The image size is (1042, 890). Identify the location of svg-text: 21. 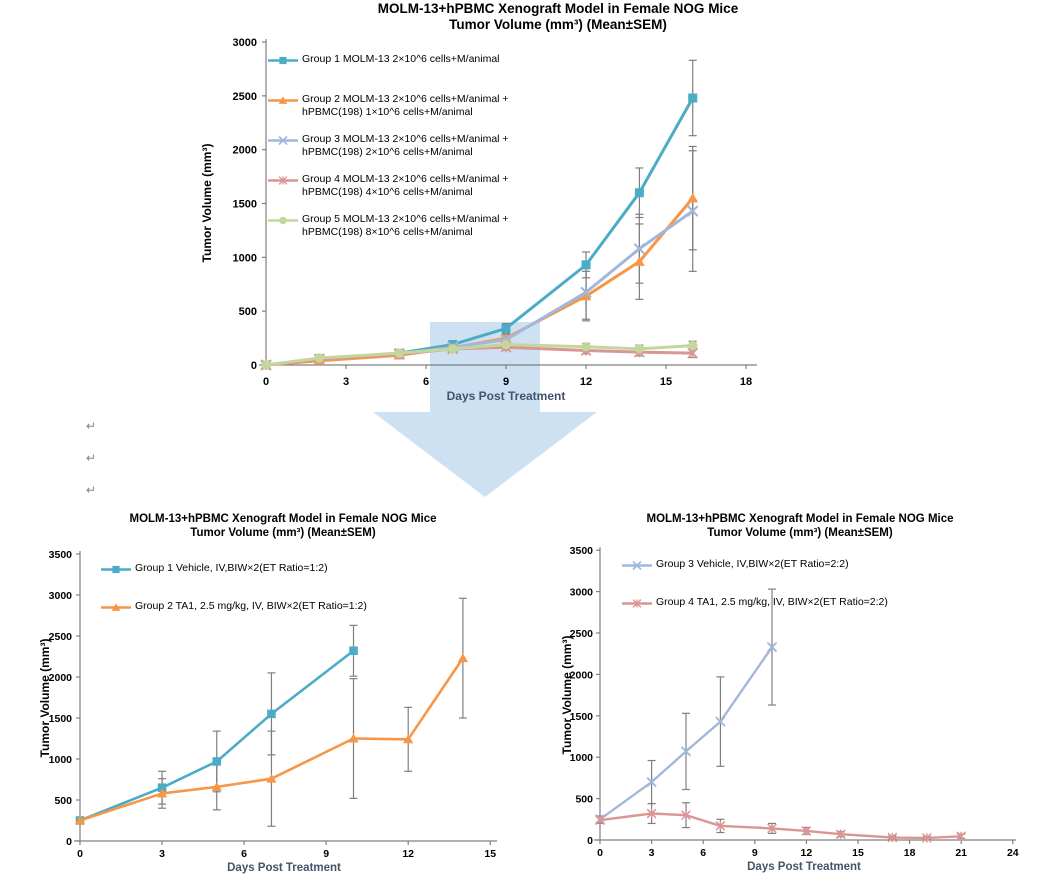
(961, 853).